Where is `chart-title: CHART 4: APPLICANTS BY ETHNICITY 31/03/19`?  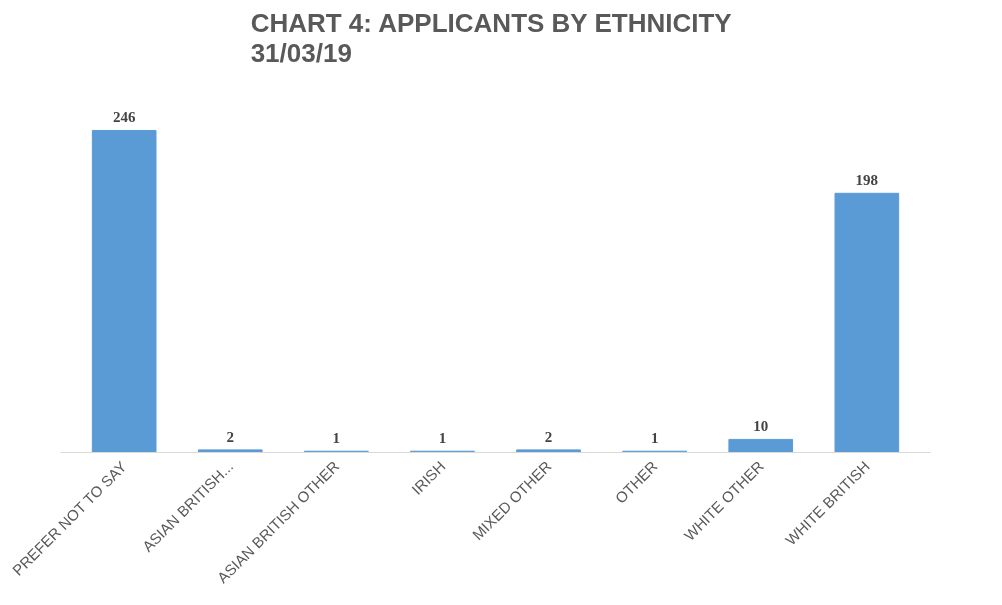
chart-title: CHART 4: APPLICANTS BY ETHNICITY 31/03/19 is located at coordinates (491, 37).